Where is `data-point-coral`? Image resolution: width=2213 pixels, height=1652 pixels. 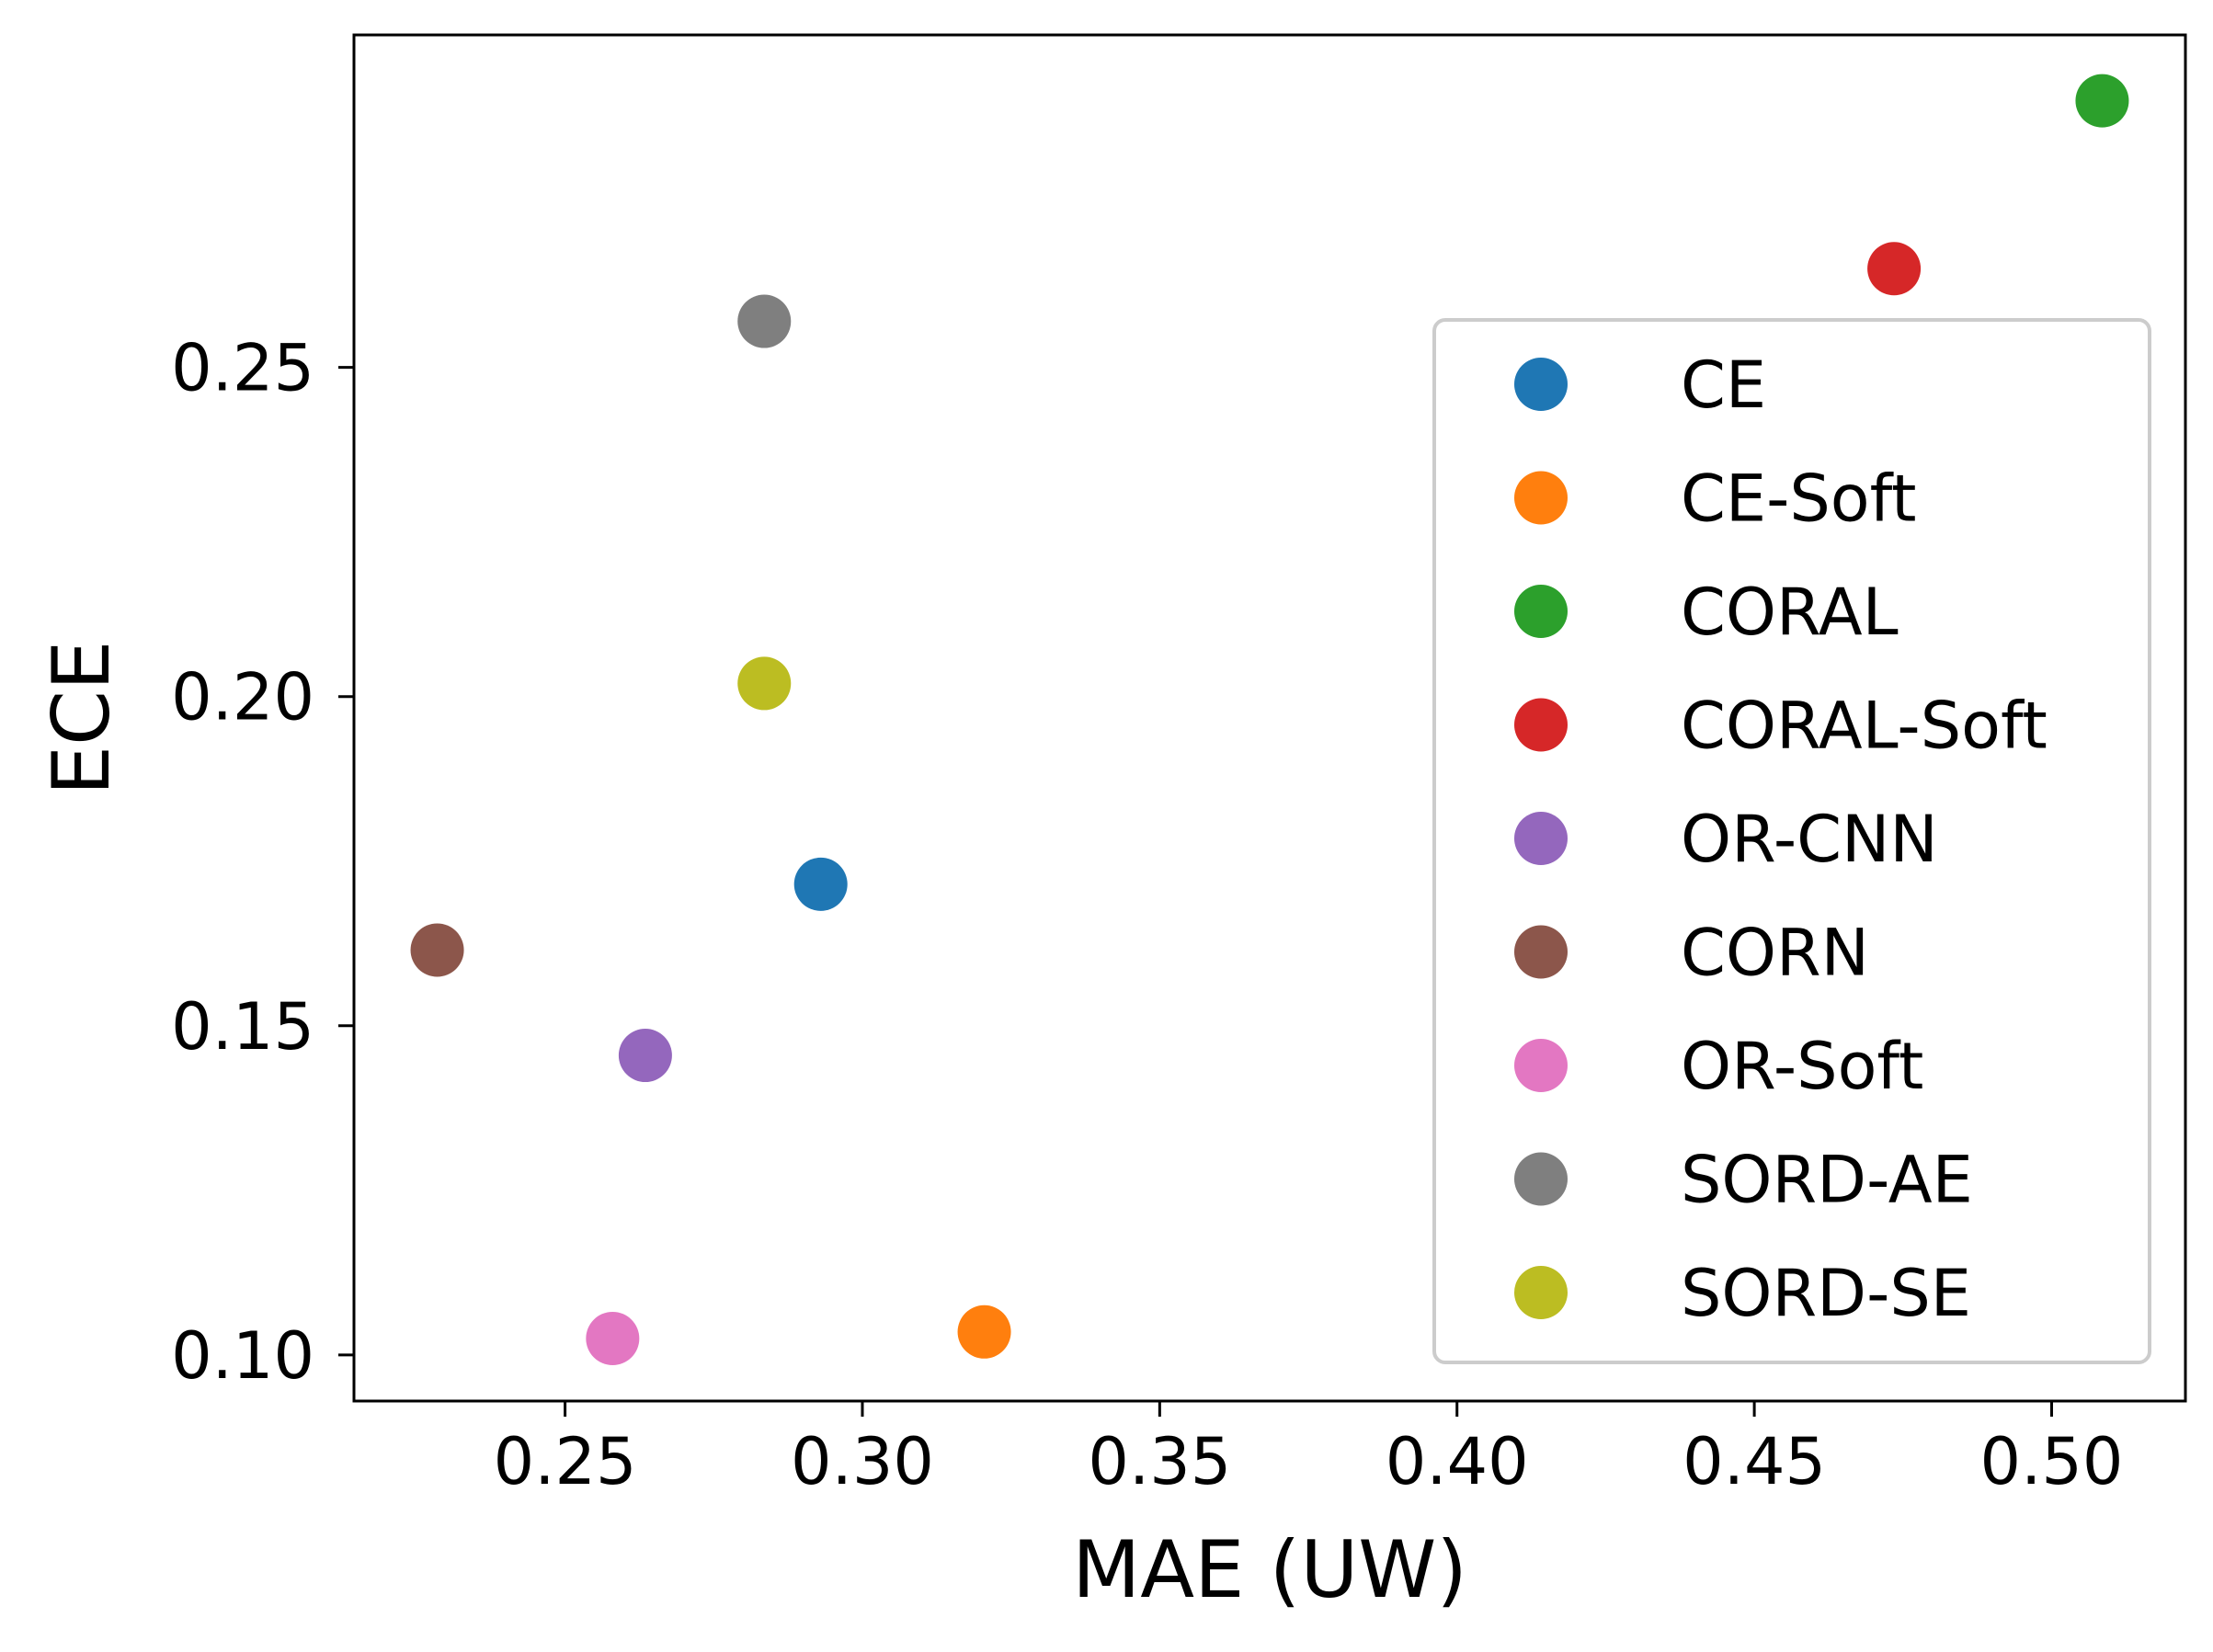 data-point-coral is located at coordinates (2102, 101).